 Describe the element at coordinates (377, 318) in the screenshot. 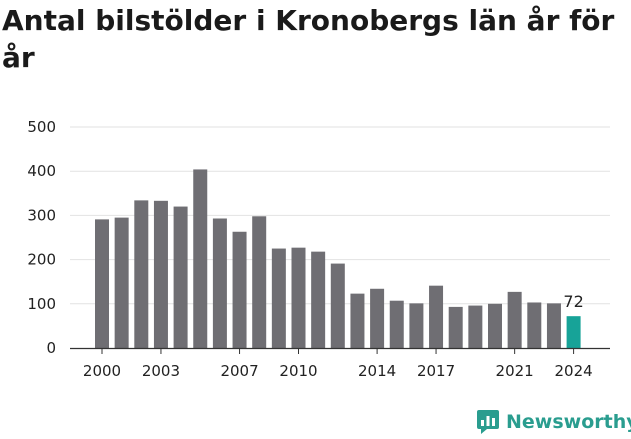

I see `bar-2014` at that location.